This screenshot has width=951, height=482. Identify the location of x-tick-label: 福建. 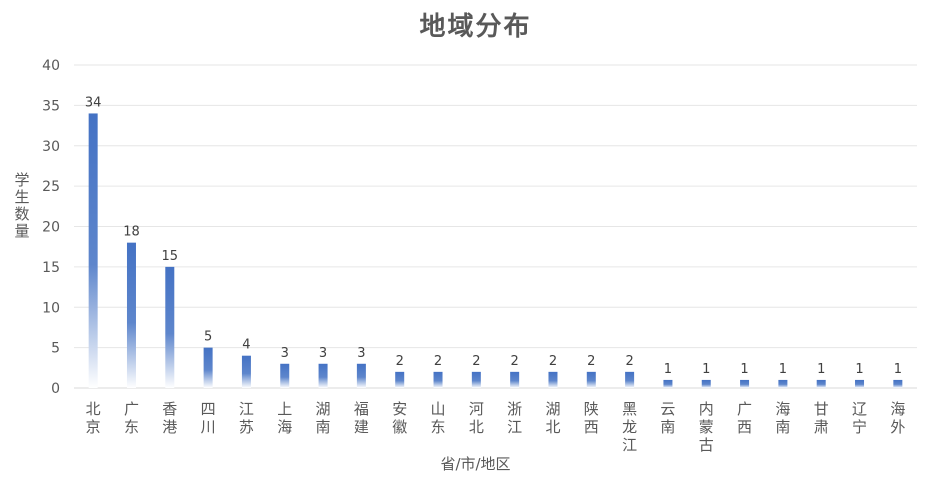
(361, 418).